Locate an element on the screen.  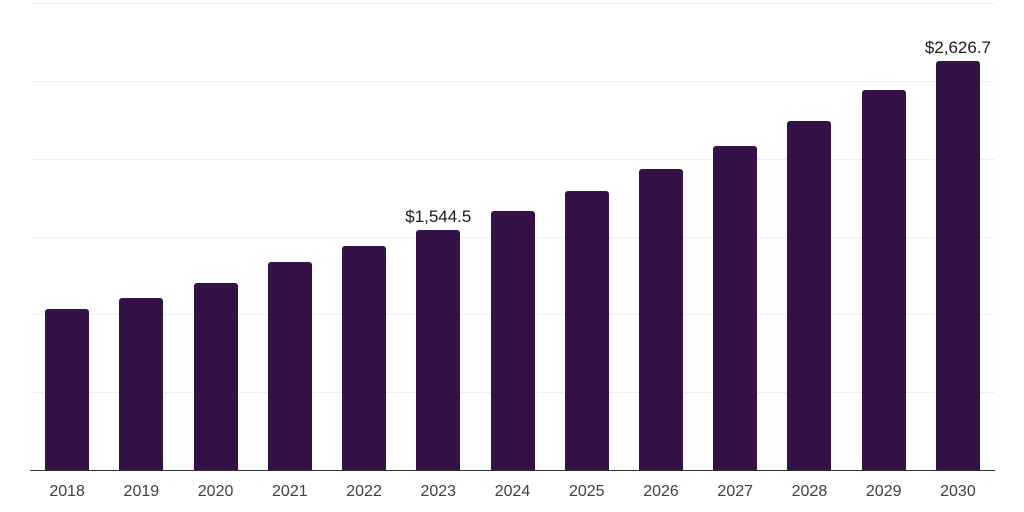
bar-slot-2028 is located at coordinates (809, 236).